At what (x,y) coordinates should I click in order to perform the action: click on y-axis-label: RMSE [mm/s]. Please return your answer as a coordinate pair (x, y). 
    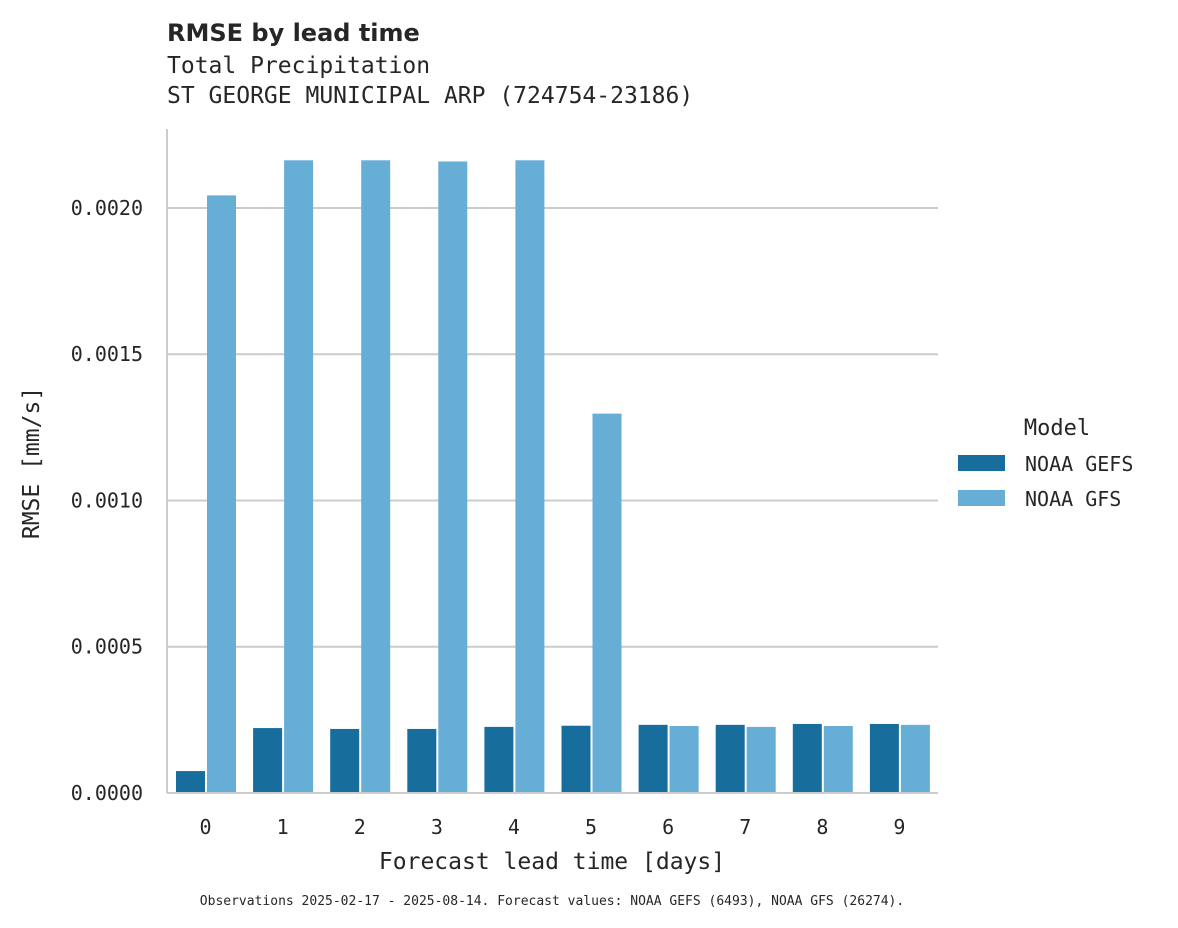
    Looking at the image, I should click on (32, 463).